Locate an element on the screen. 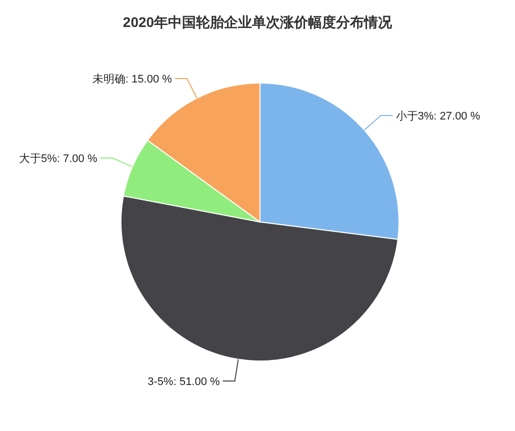 Image resolution: width=515 pixels, height=431 pixels. slice-label: 小于3%: 27.00 % is located at coordinates (438, 116).